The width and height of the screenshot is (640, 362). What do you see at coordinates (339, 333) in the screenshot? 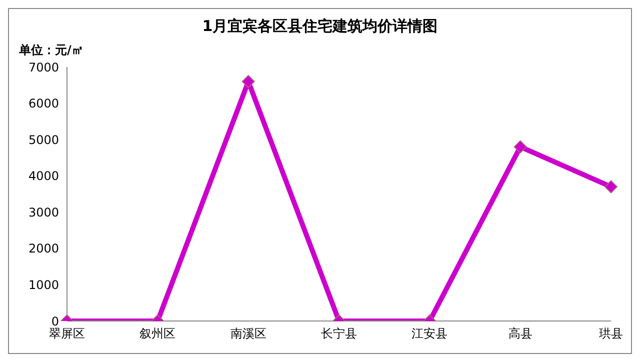
I see `x-tick-label: 长宁县` at bounding box center [339, 333].